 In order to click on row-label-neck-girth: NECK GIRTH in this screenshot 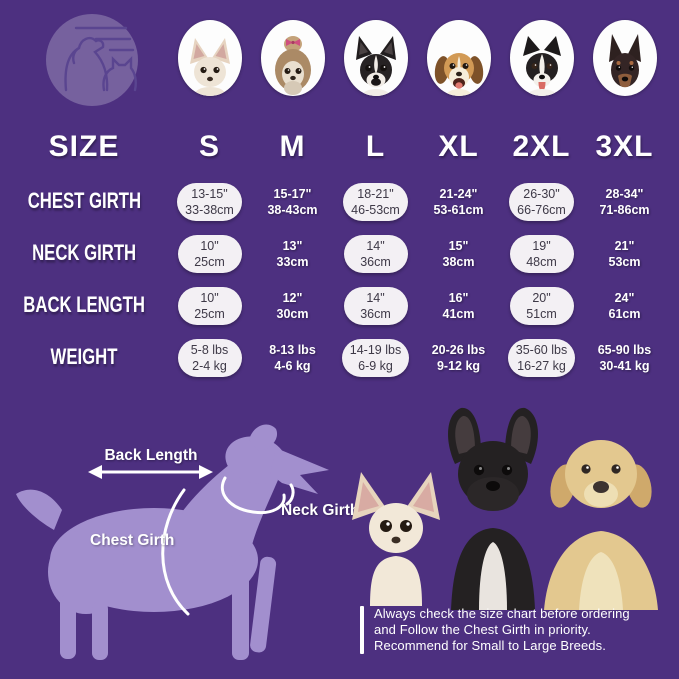, I will do `click(84, 253)`.